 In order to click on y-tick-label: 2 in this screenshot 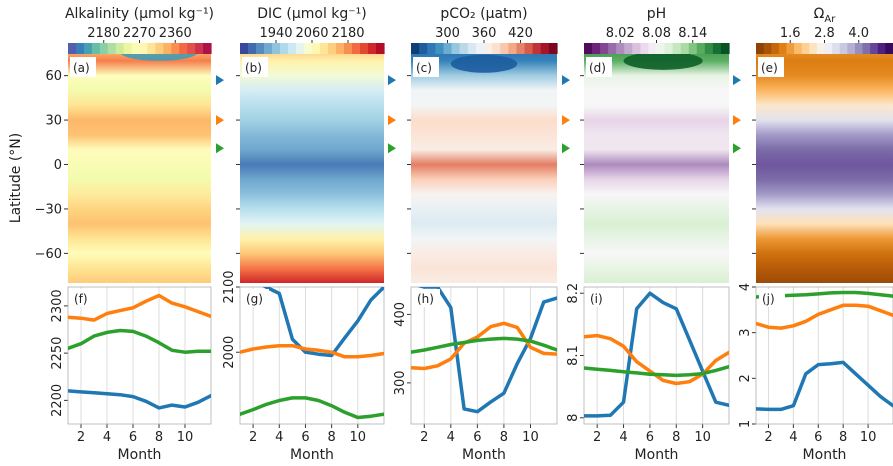, I will do `click(745, 378)`.